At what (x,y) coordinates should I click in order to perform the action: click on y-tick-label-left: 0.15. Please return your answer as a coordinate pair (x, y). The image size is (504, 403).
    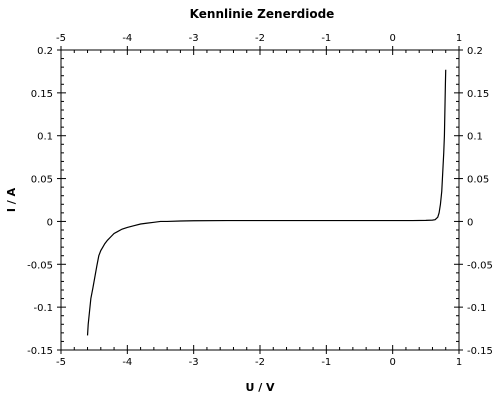
    Looking at the image, I should click on (42, 94).